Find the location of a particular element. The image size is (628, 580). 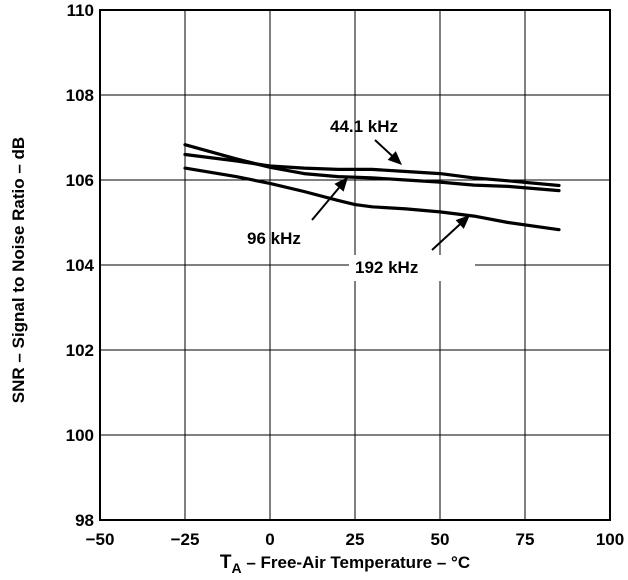

annotation-96-khz: 96 kHz is located at coordinates (297, 212).